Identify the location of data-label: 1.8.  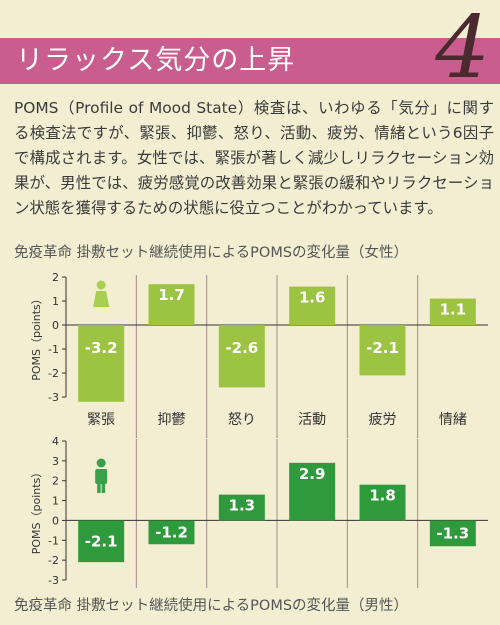
(382, 496).